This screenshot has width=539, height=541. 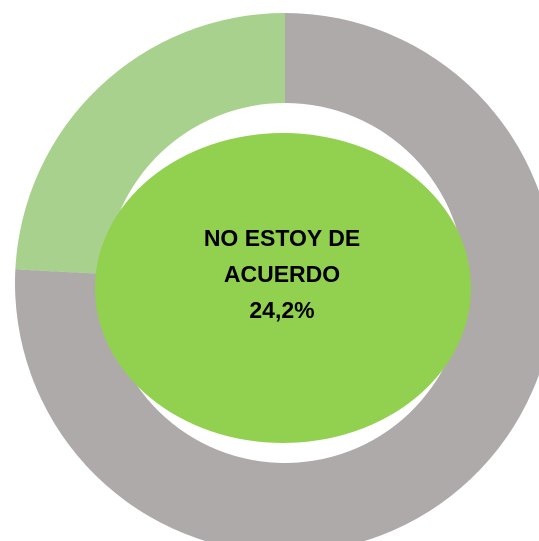 I want to click on center-label: NO ESTOY DE ACUERDO 24,2%, so click(x=282, y=274).